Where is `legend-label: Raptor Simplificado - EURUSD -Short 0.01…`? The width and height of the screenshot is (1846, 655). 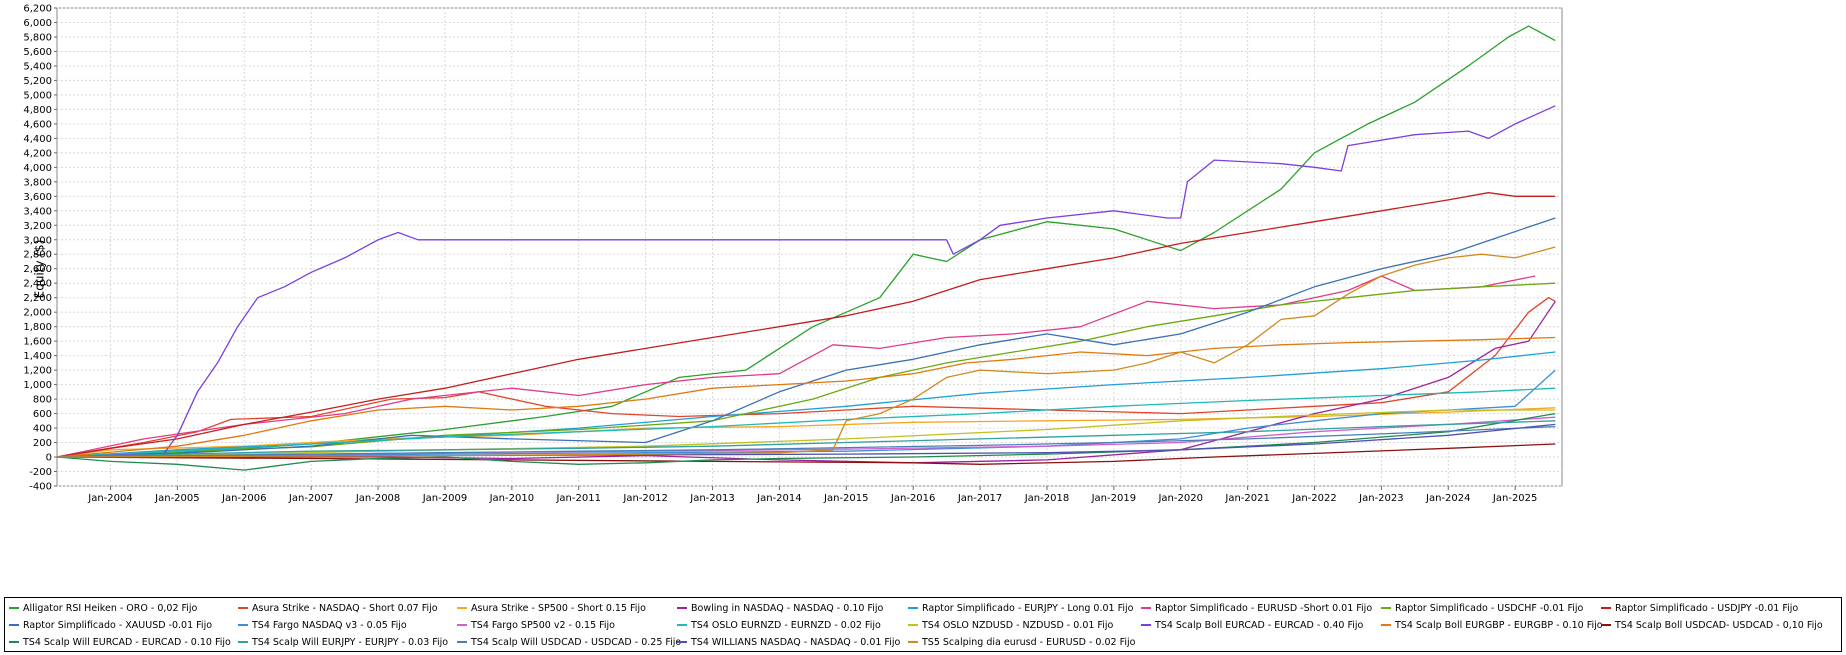
legend-label: Raptor Simplificado - EURUSD -Short 0.01… is located at coordinates (1264, 608).